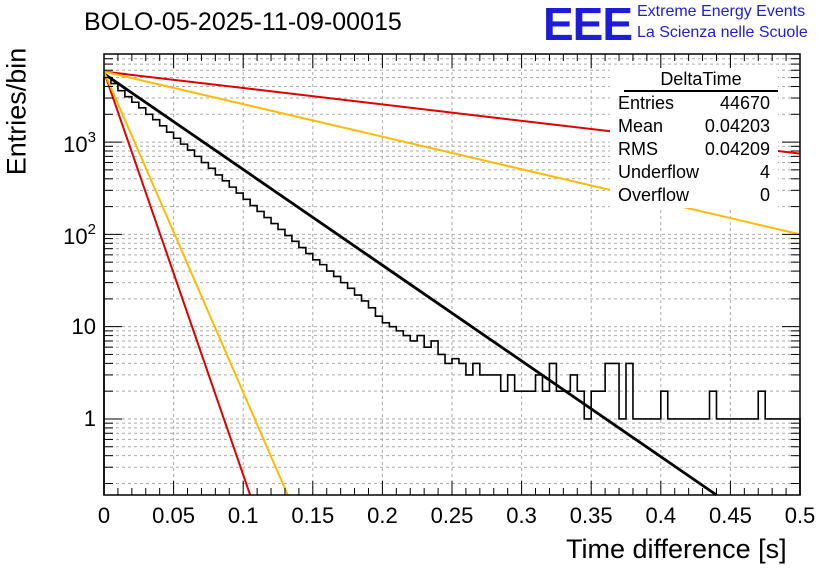  What do you see at coordinates (694, 103) in the screenshot?
I see `stats-row-entries: Entries 44670` at bounding box center [694, 103].